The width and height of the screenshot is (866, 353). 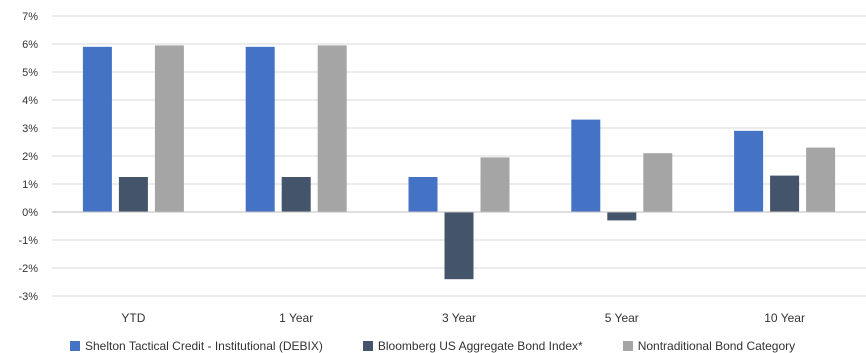 I want to click on y-tick-label: 6%, so click(x=30, y=45).